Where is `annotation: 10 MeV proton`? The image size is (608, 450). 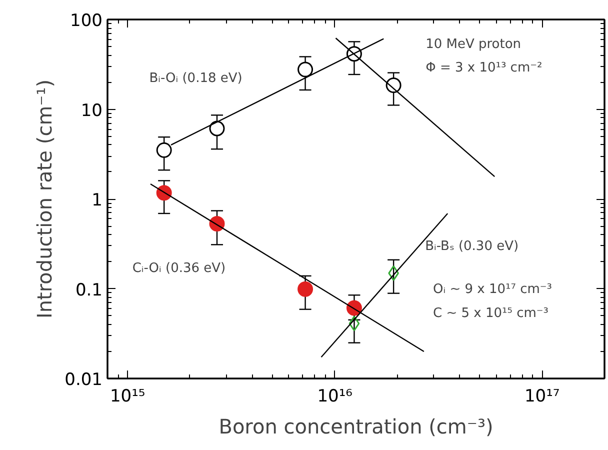 annotation: 10 MeV proton is located at coordinates (474, 44).